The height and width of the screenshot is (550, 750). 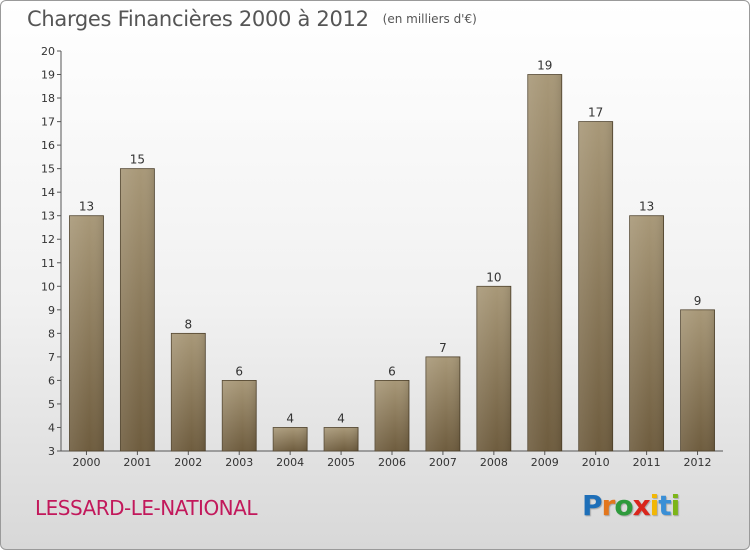 What do you see at coordinates (443, 348) in the screenshot?
I see `bar-value-label: 7` at bounding box center [443, 348].